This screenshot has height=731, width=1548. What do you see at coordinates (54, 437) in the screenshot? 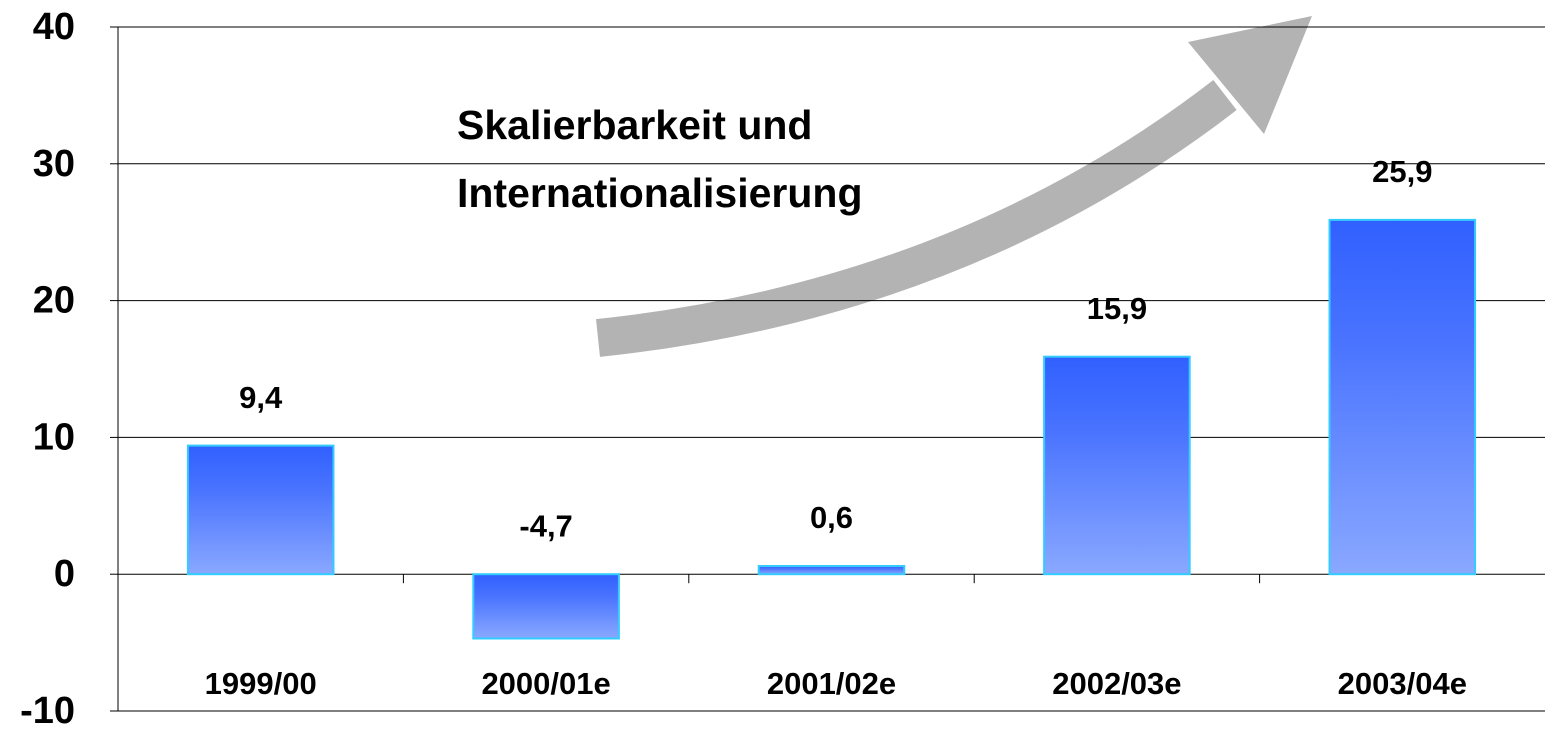
I see `y-tick-label: 10` at bounding box center [54, 437].